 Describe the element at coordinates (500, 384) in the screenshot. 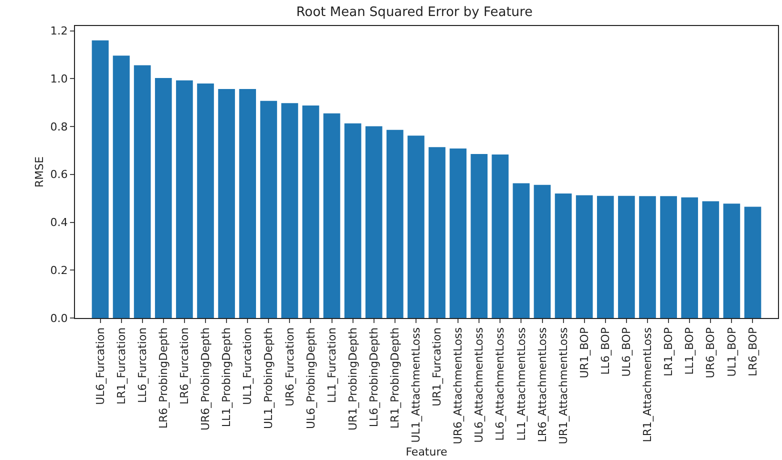

I see `x-tick-label: LL6_AttachmentLoss` at that location.